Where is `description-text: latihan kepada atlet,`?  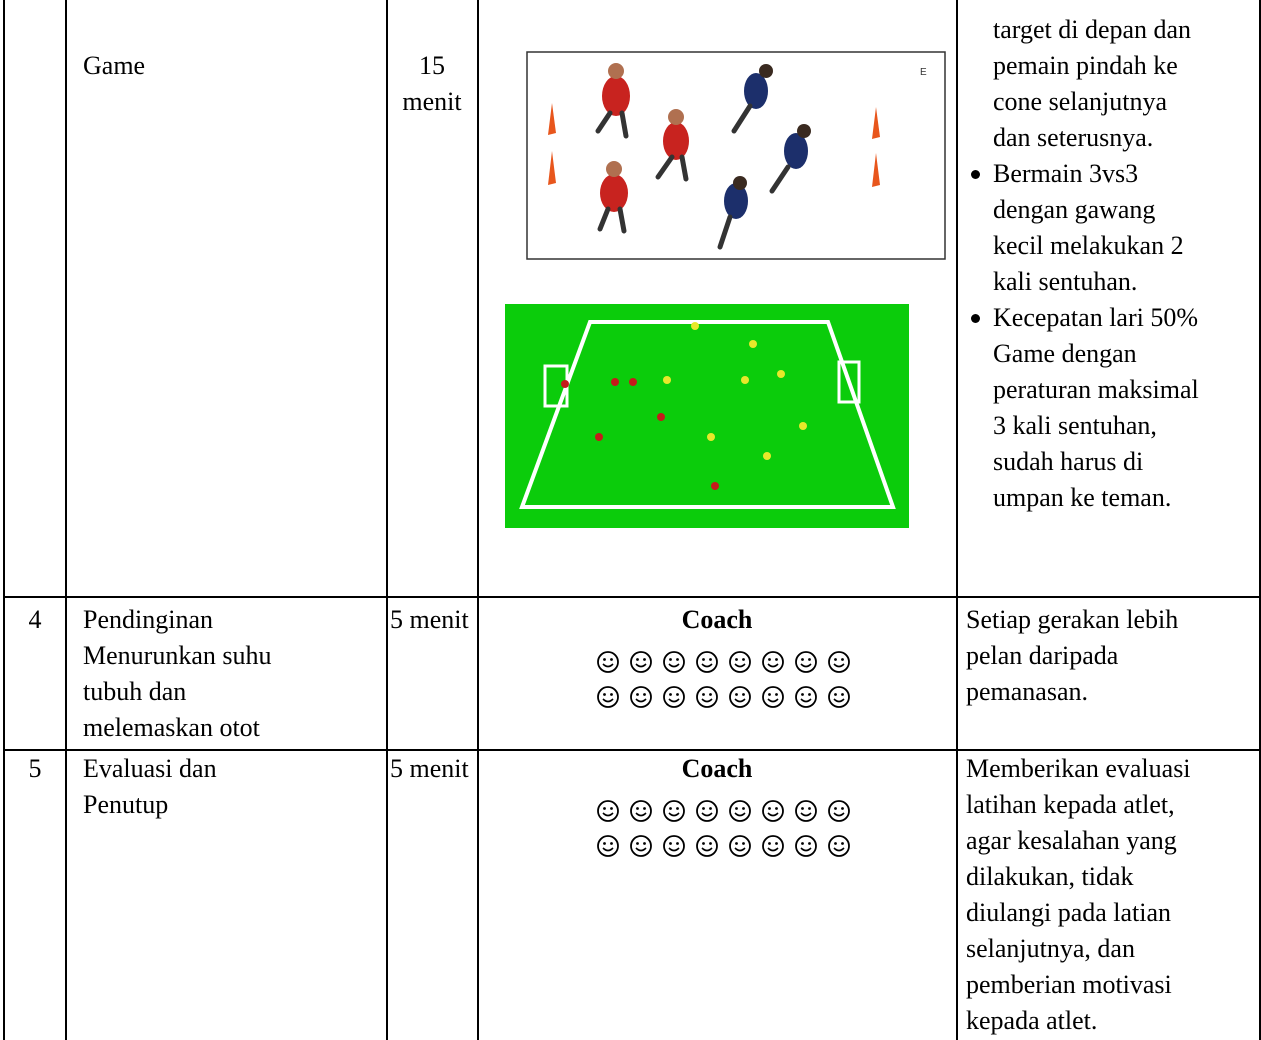 description-text: latihan kepada atlet, is located at coordinates (1070, 804).